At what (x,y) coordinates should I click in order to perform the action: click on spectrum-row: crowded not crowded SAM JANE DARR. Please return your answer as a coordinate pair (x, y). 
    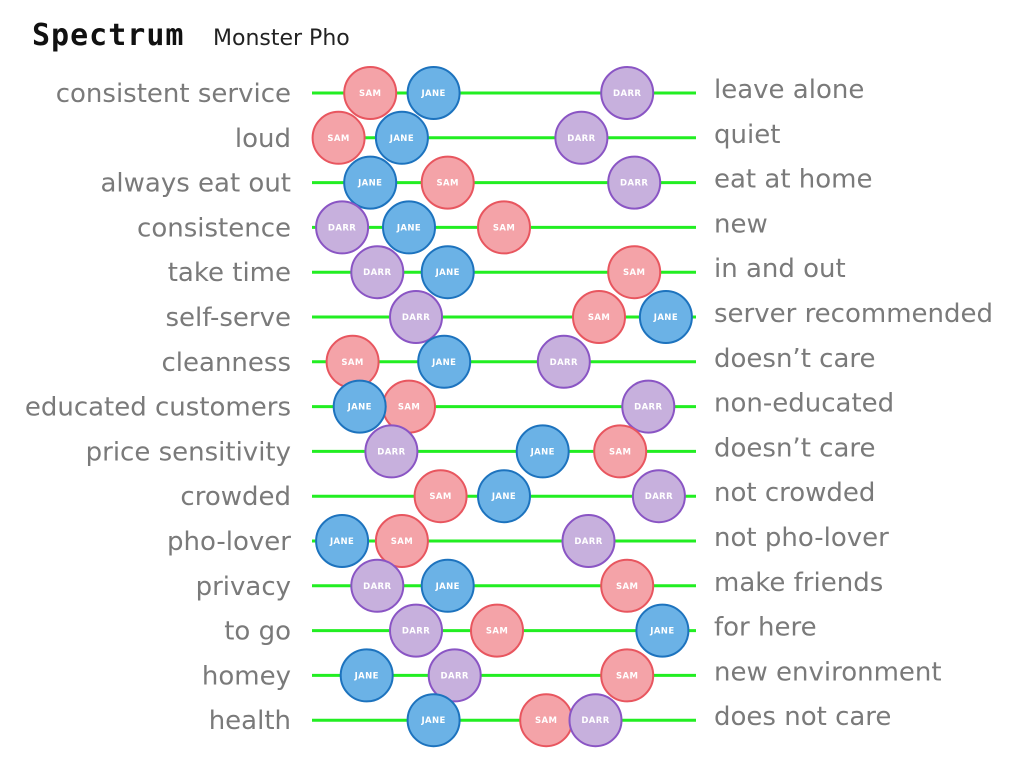
    Looking at the image, I should click on (527, 496).